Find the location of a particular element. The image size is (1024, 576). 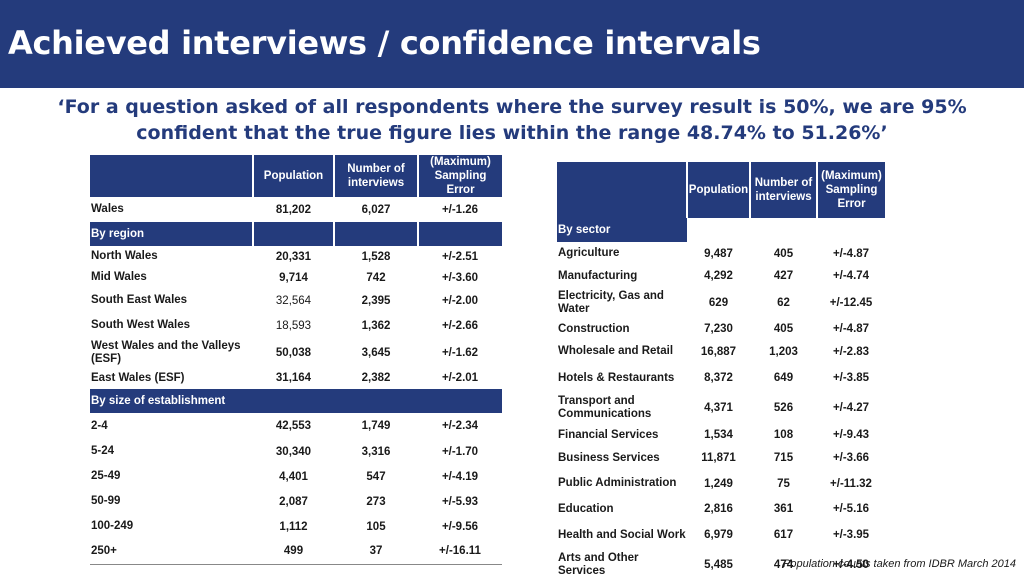

population-cell: 81,202 is located at coordinates (293, 209).